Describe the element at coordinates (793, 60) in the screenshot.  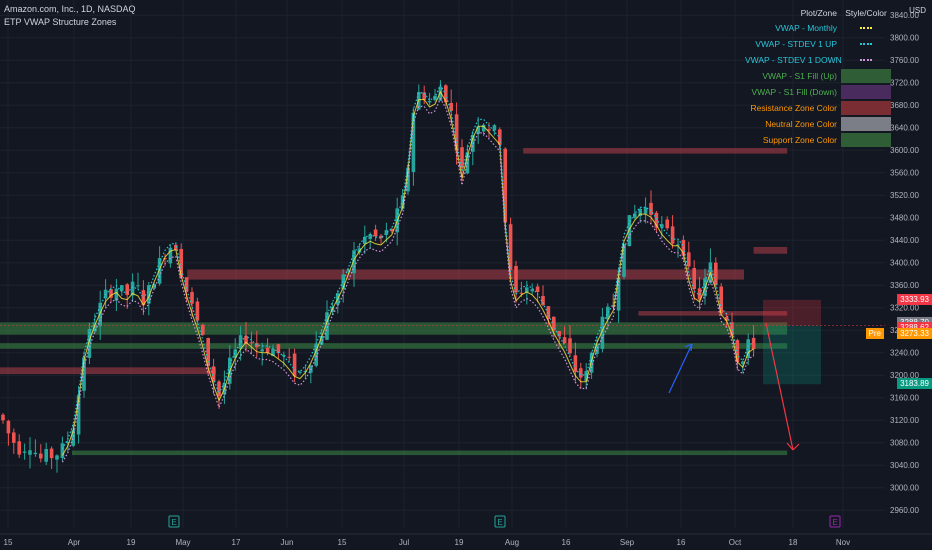
I see `legend-row-label: VWAP - STDEV 1 DOWN` at that location.